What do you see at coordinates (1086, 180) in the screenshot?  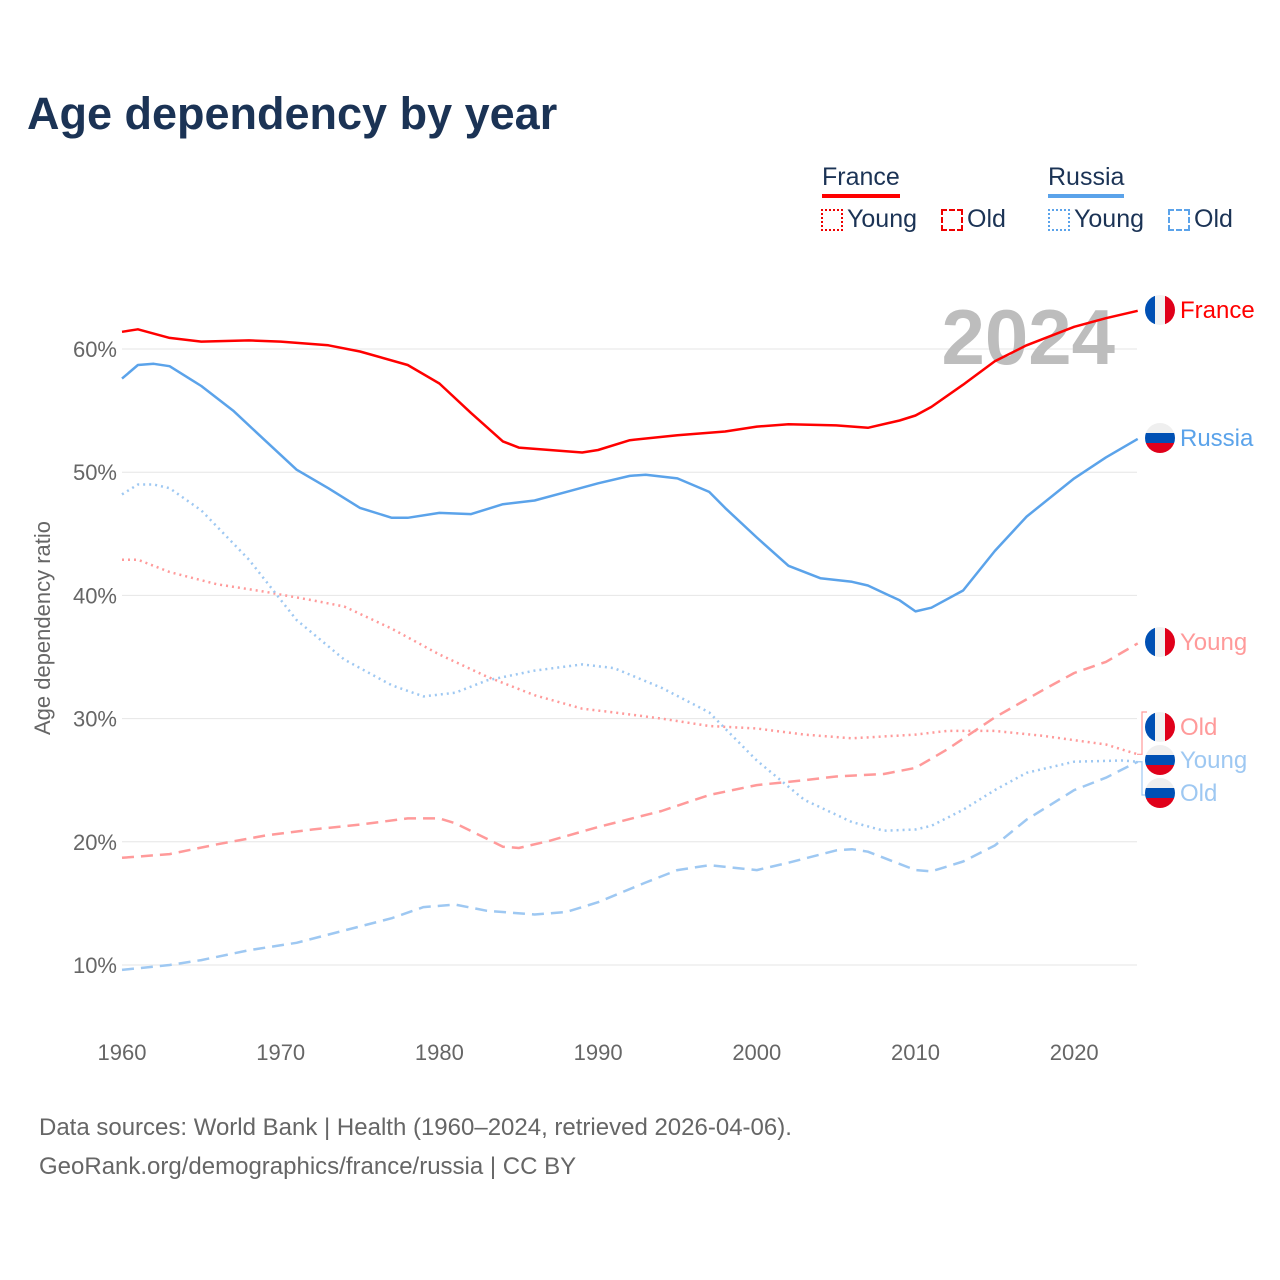 I see `legend-russia: Russia` at bounding box center [1086, 180].